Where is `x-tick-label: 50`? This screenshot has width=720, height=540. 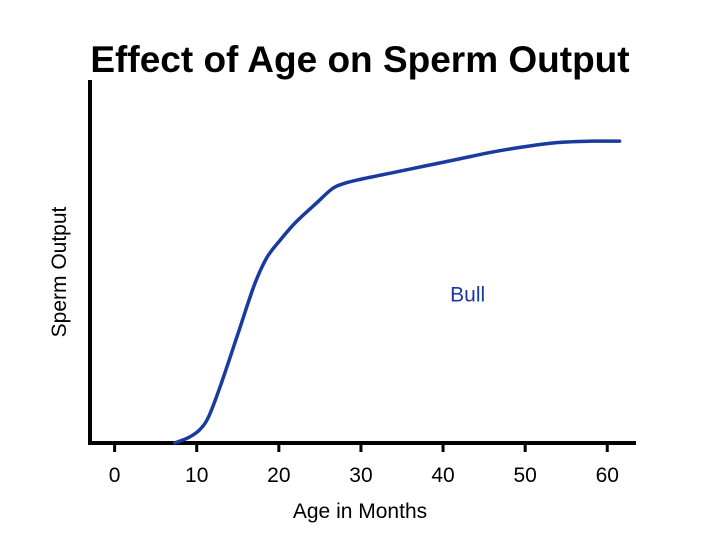 x-tick-label: 50 is located at coordinates (524, 475).